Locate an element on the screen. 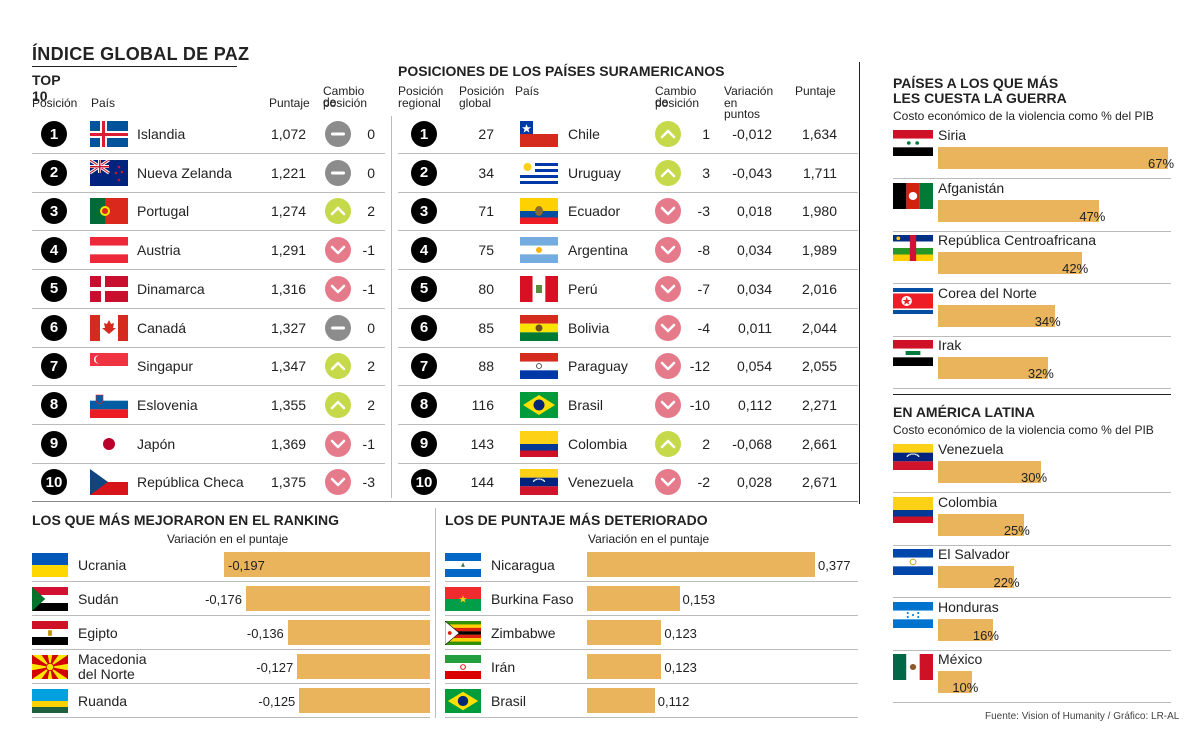  bar-row: Ucrania -0,197 is located at coordinates (231, 565).